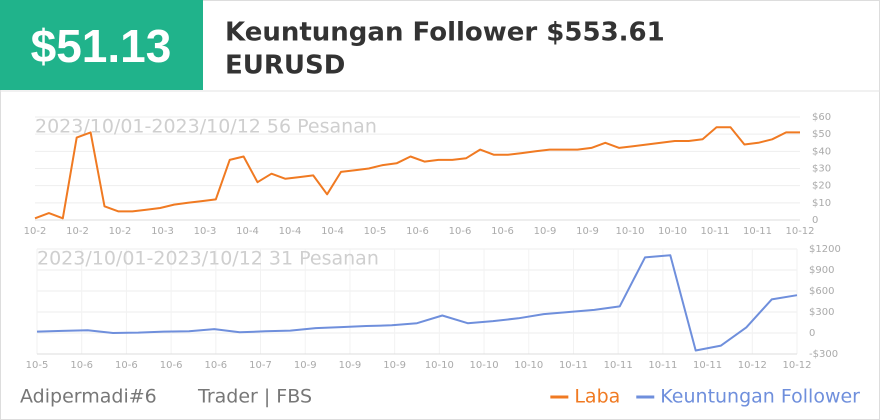 This screenshot has width=880, height=420. I want to click on y-tick-label: -$300, so click(823, 354).